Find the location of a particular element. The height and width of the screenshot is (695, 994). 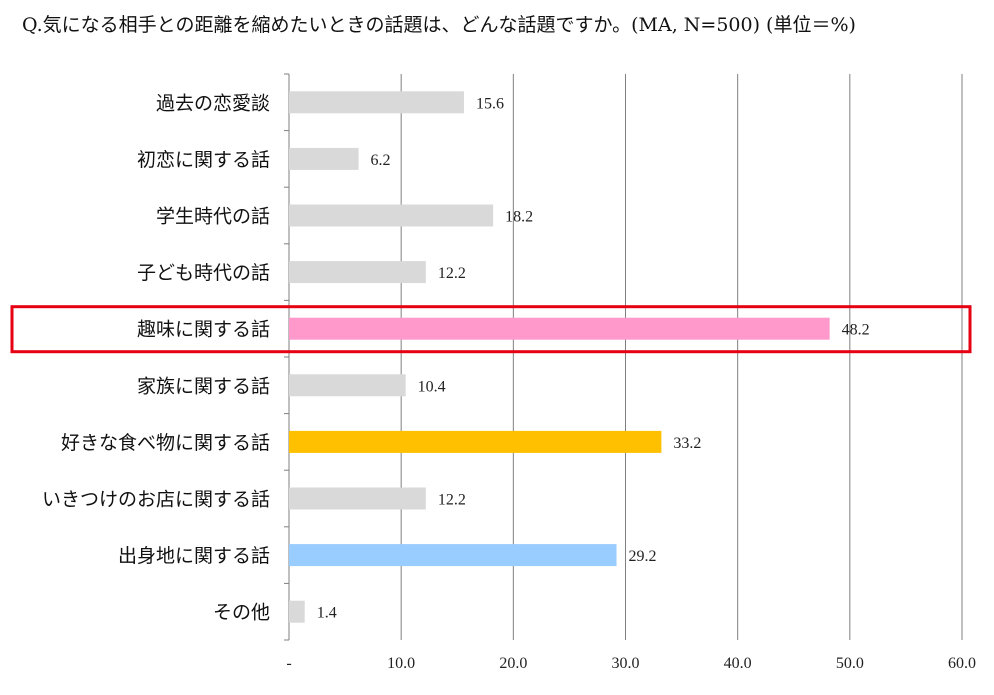

data-label: 33.2 is located at coordinates (687, 443).